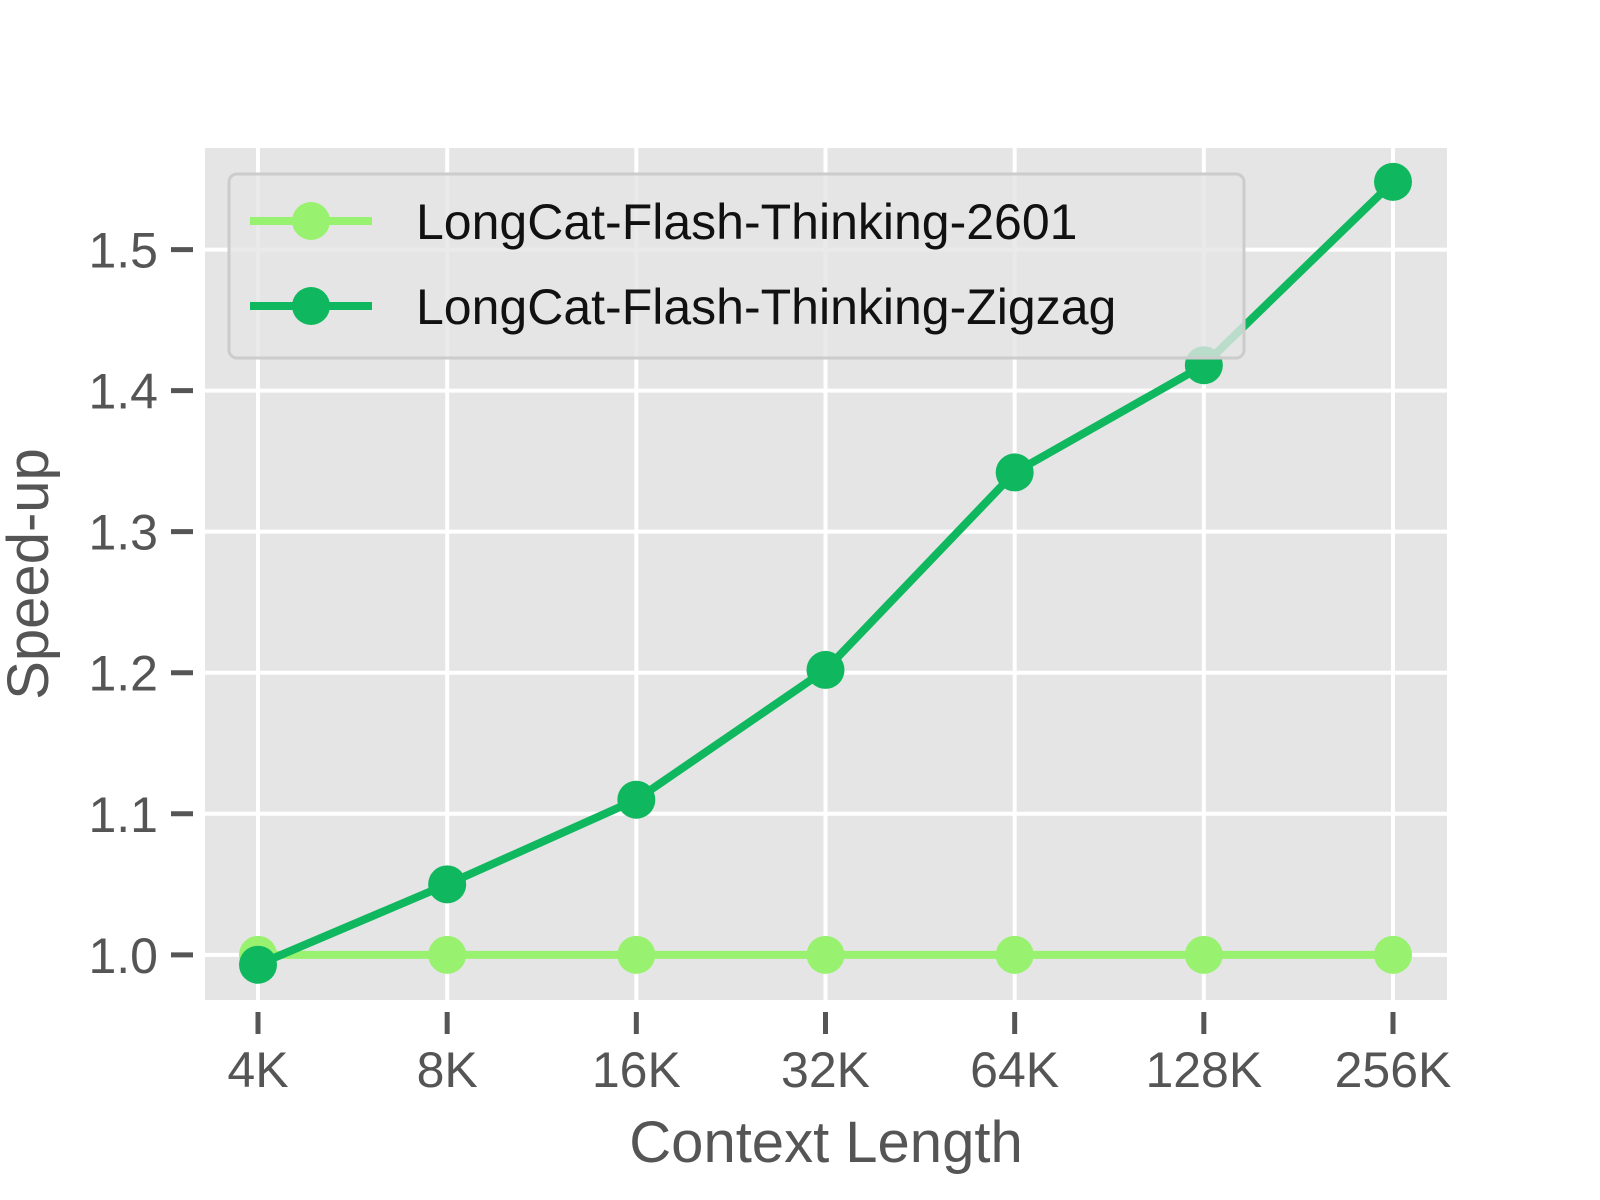  I want to click on x-tick-label: 4K, so click(257, 1070).